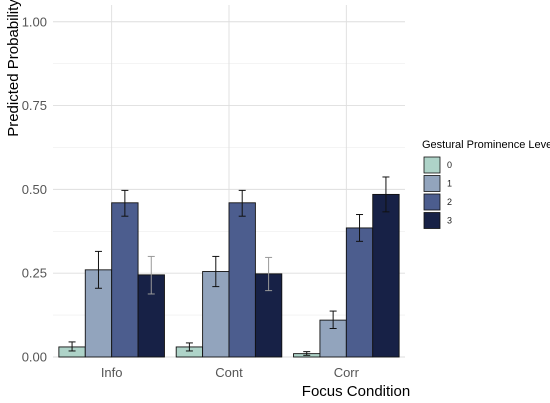 Image resolution: width=550 pixels, height=403 pixels. Describe the element at coordinates (347, 372) in the screenshot. I see `x-tick-label: Corr` at that location.